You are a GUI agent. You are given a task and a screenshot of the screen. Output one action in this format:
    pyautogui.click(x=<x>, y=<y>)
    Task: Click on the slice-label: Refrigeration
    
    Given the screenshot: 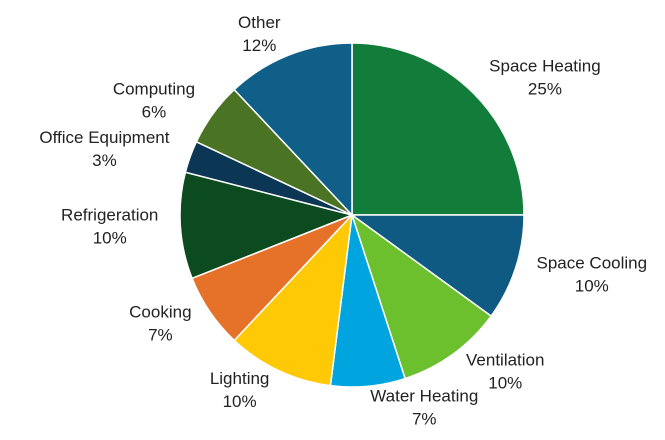 What is the action you would take?
    pyautogui.click(x=109, y=215)
    